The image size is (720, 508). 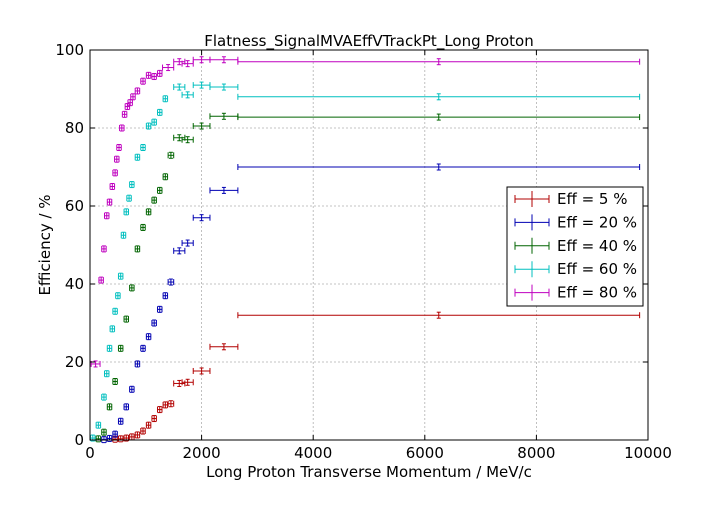 I want to click on y-tick-label: 100, so click(x=69, y=50).